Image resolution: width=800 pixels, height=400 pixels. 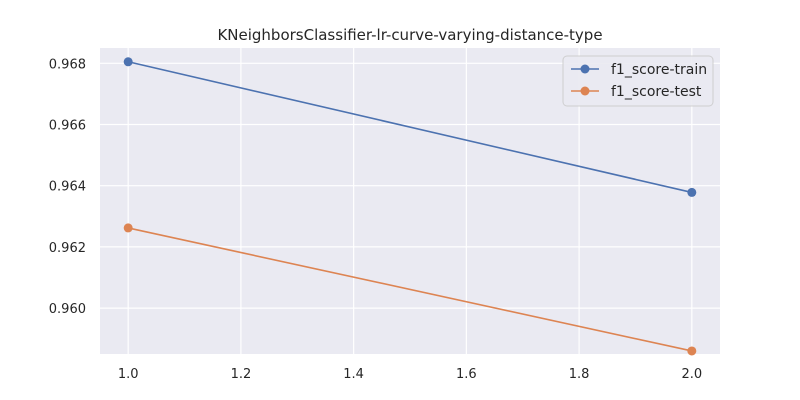 What do you see at coordinates (241, 374) in the screenshot?
I see `x-tick-label: 1.2` at bounding box center [241, 374].